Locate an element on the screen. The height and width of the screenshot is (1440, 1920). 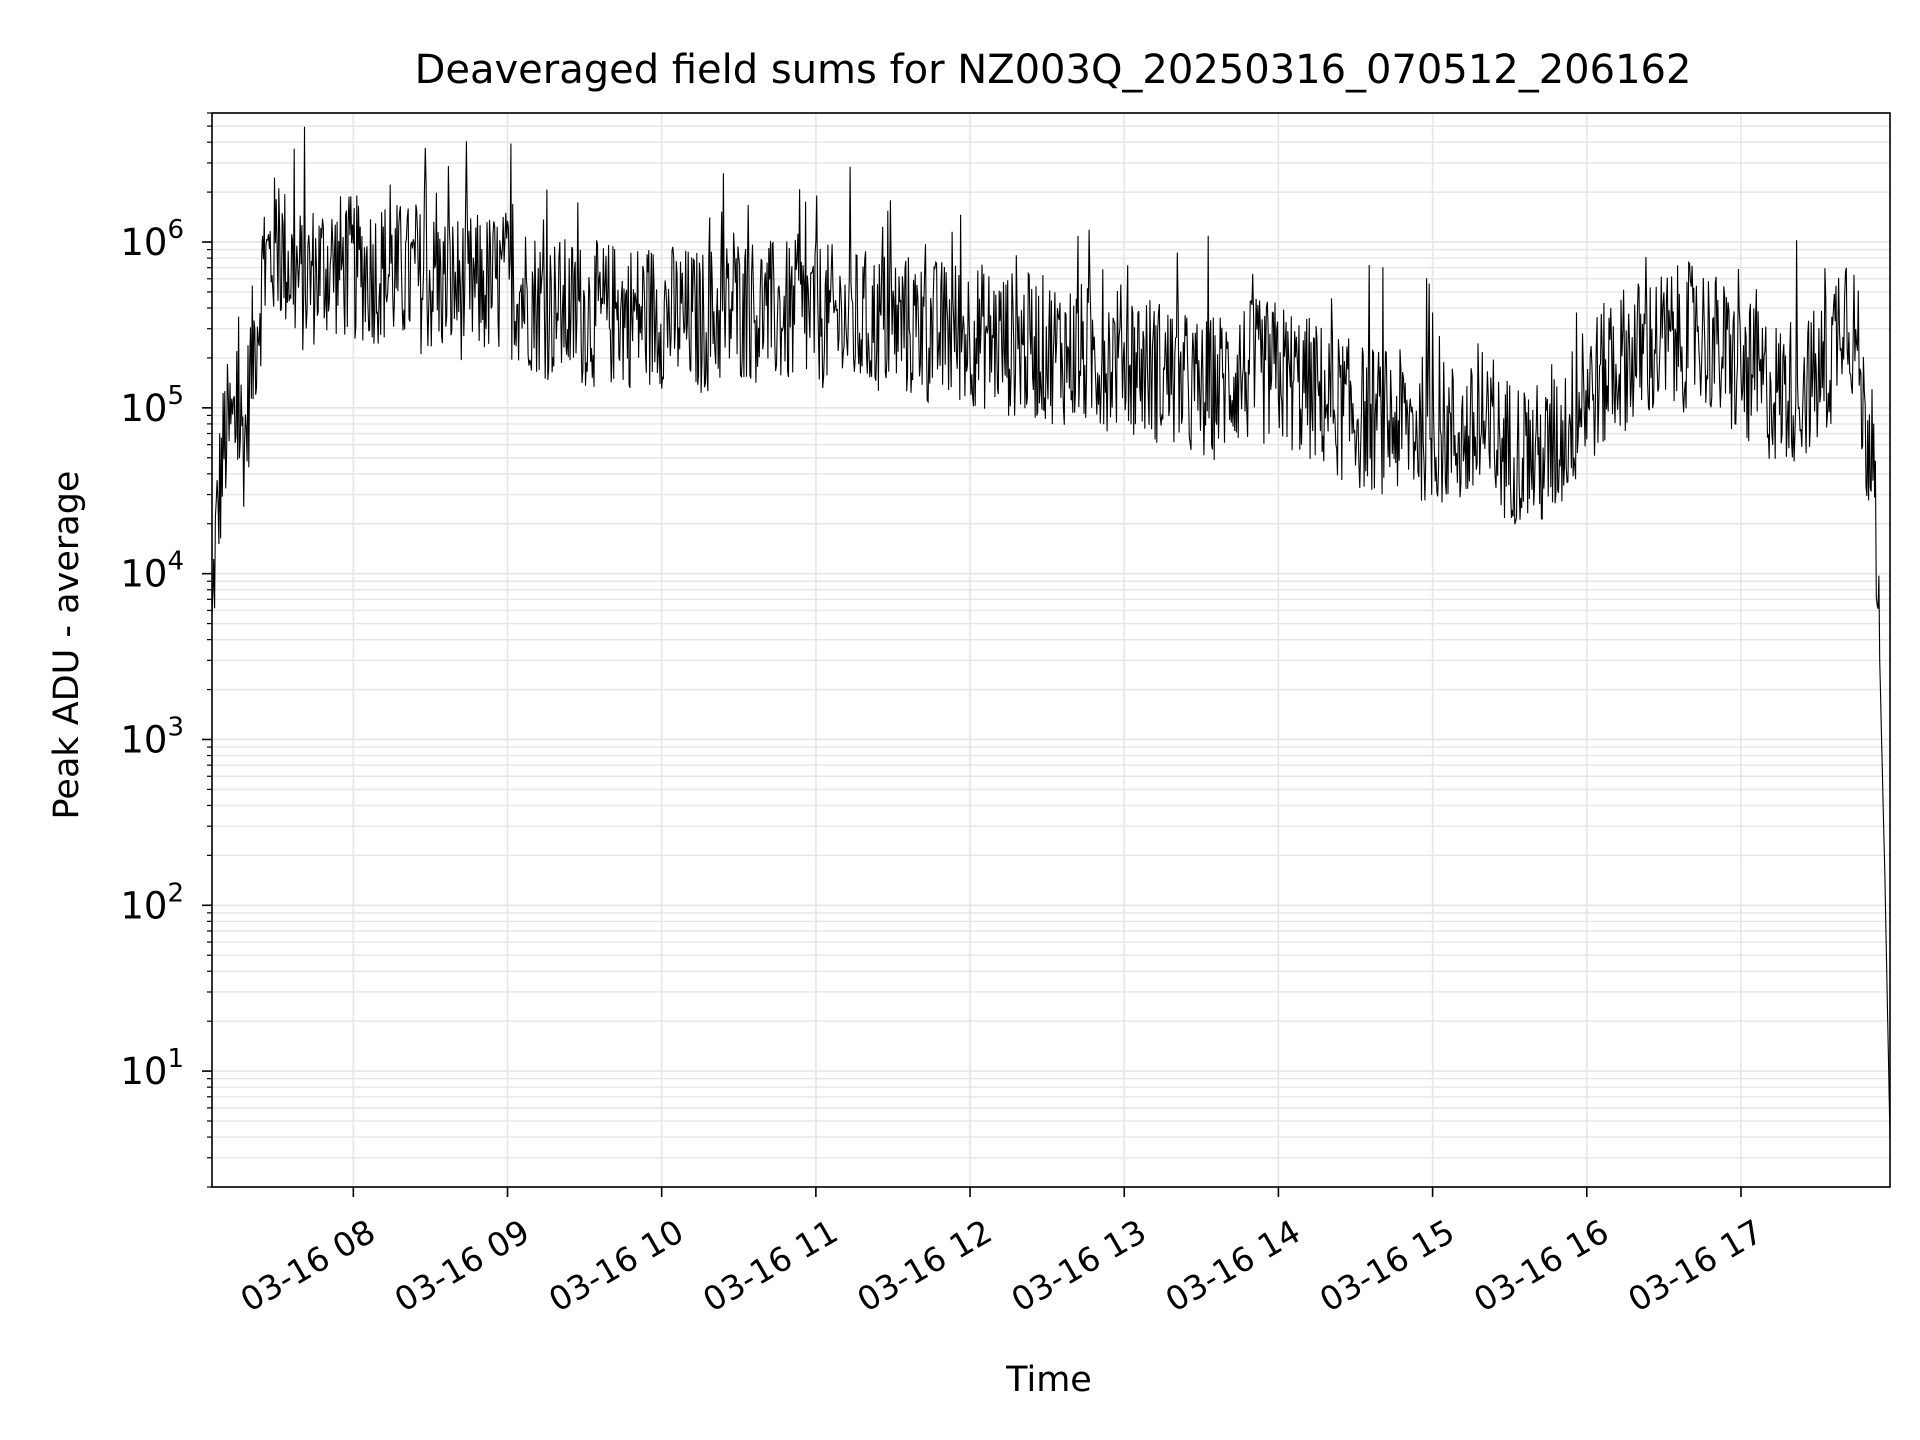
y-tick-label: 10² is located at coordinates (152, 902).